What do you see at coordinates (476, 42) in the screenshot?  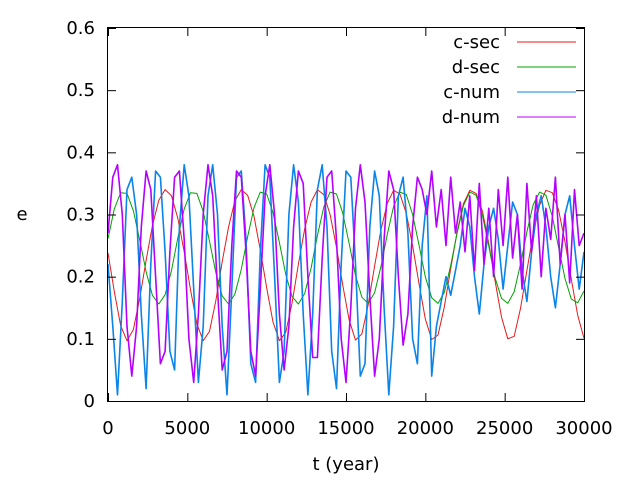 I see `legend-label-c-sec: c-sec` at bounding box center [476, 42].